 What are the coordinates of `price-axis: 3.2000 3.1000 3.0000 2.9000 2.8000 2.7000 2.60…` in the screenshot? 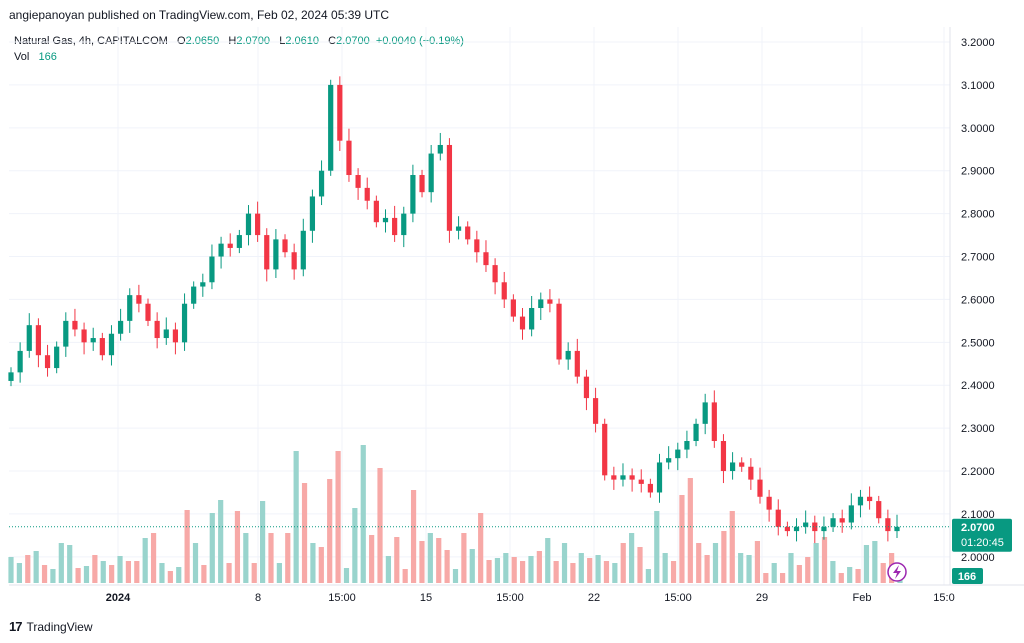 It's located at (978, 300).